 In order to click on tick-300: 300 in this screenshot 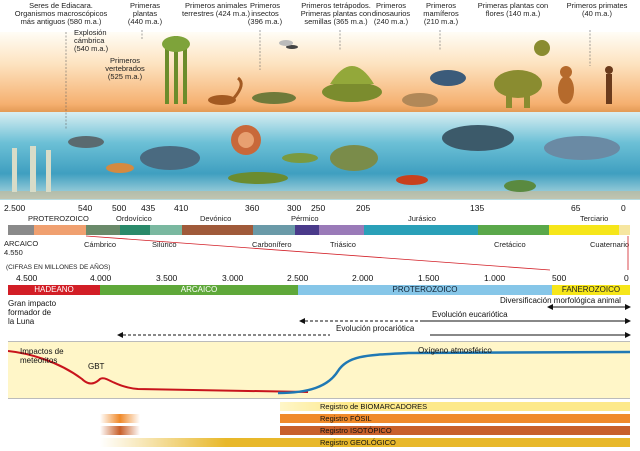, I will do `click(294, 208)`.